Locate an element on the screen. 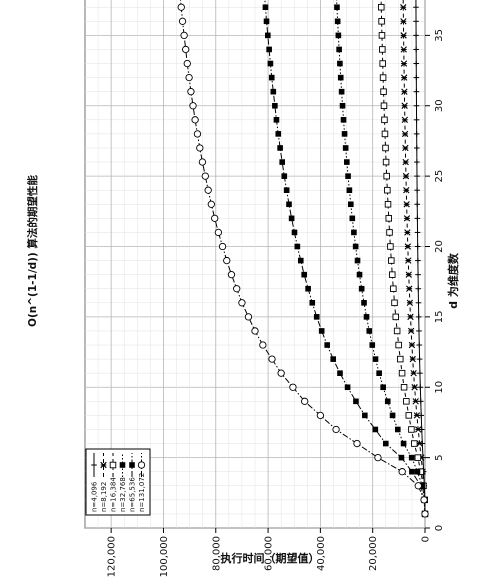 This screenshot has height=581, width=501. legend-entry: n=4,096 is located at coordinates (94, 482).